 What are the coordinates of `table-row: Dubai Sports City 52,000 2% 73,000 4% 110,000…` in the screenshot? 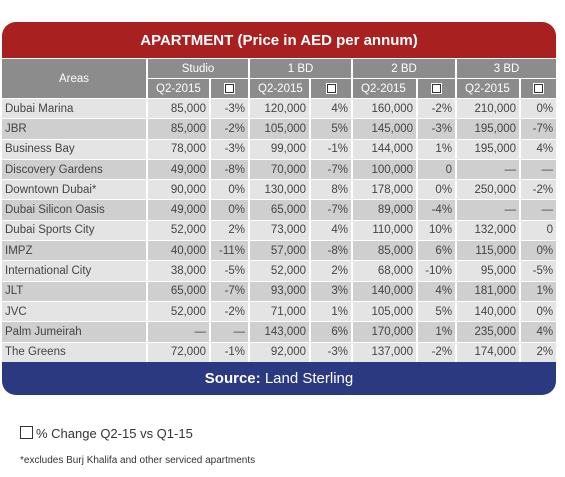 It's located at (279, 230).